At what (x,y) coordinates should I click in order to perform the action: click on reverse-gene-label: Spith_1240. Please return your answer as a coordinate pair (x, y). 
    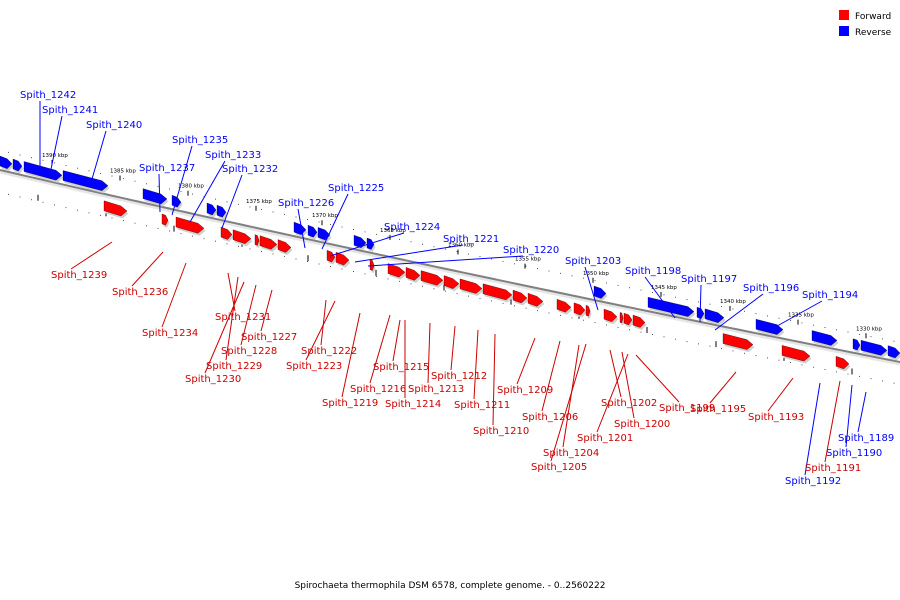
    Looking at the image, I should click on (114, 125).